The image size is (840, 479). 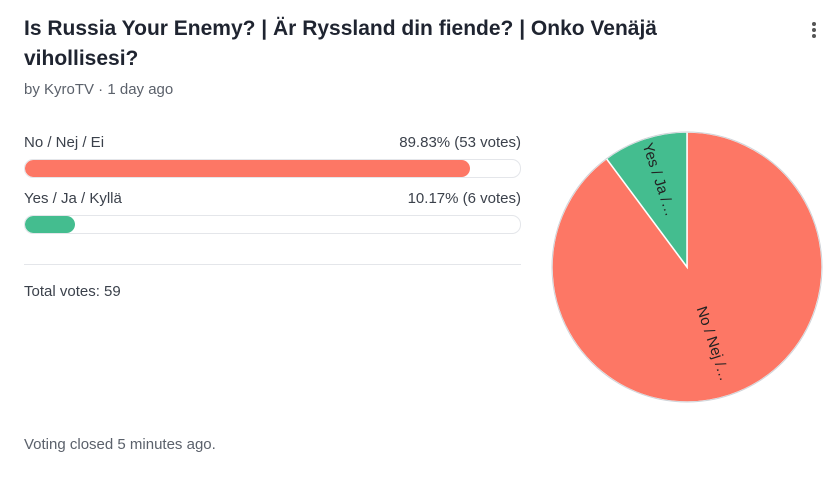 I want to click on option-label: No / Nej / Ei, so click(x=64, y=142).